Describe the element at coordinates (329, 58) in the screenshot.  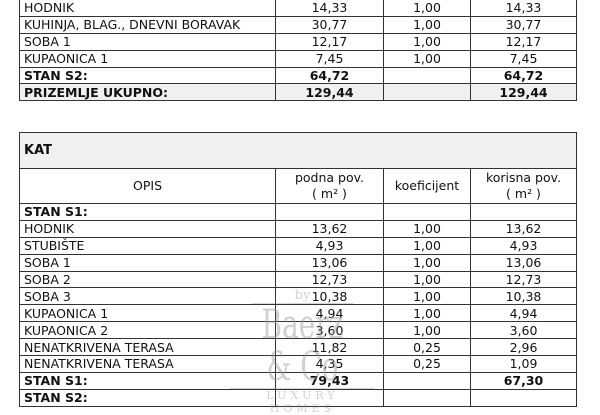
I see `cell-podna: 7,45` at that location.